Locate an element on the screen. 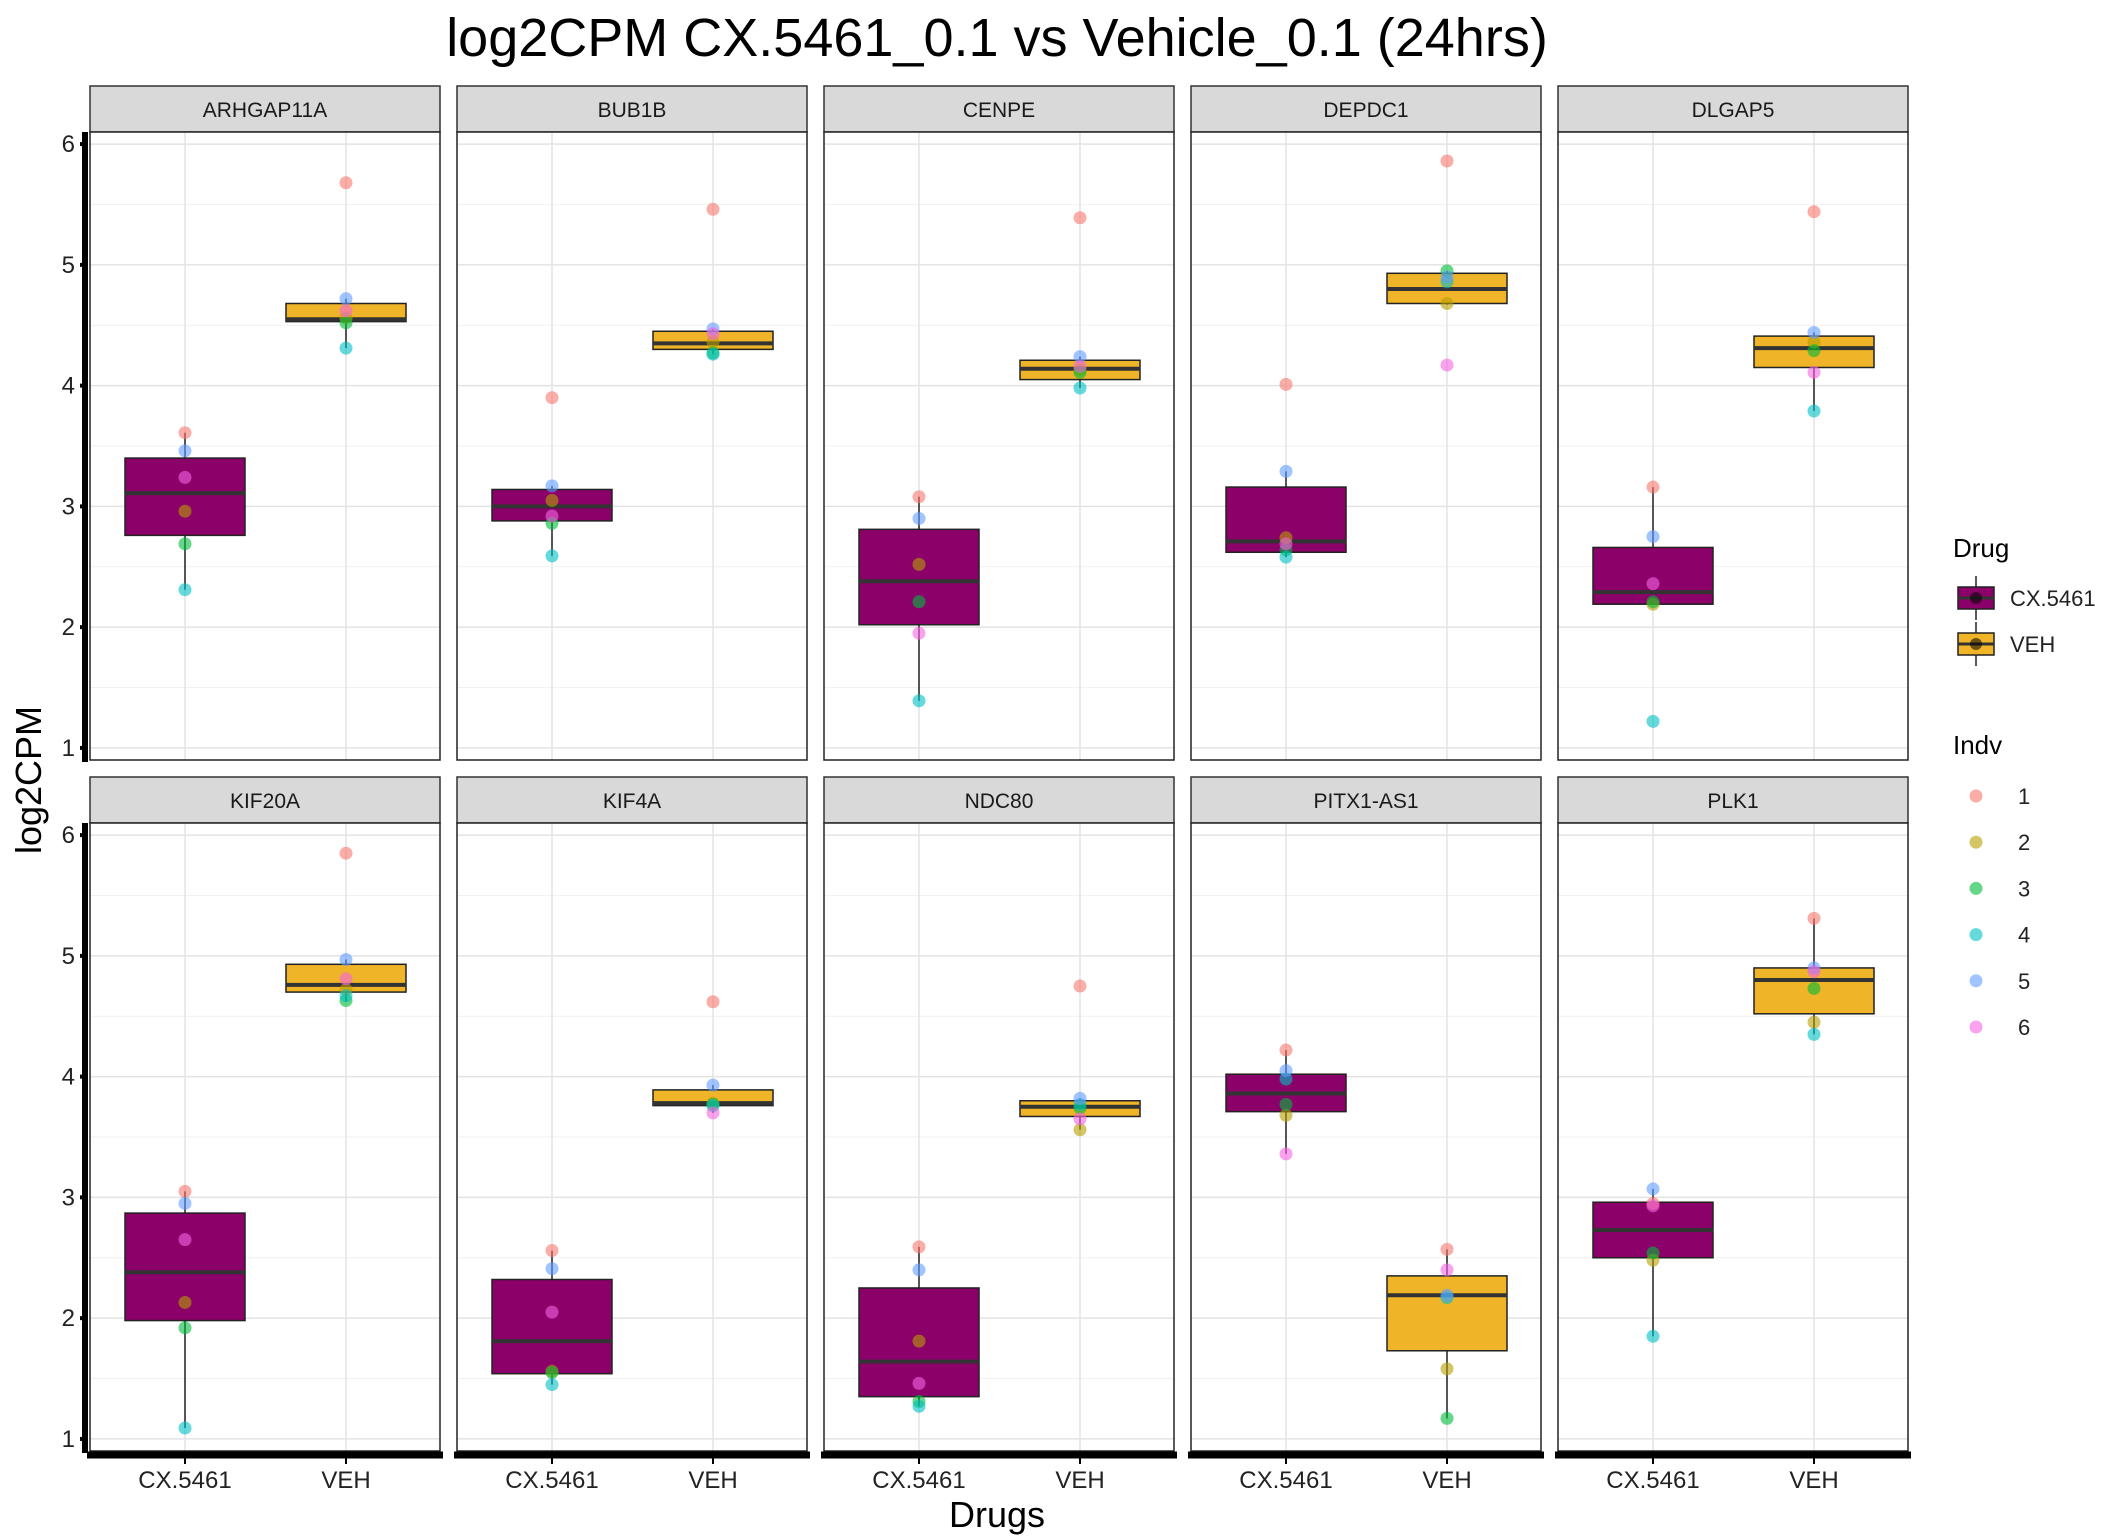 The width and height of the screenshot is (2112, 1536). legend-item-indv: 6 is located at coordinates (1999, 1027).